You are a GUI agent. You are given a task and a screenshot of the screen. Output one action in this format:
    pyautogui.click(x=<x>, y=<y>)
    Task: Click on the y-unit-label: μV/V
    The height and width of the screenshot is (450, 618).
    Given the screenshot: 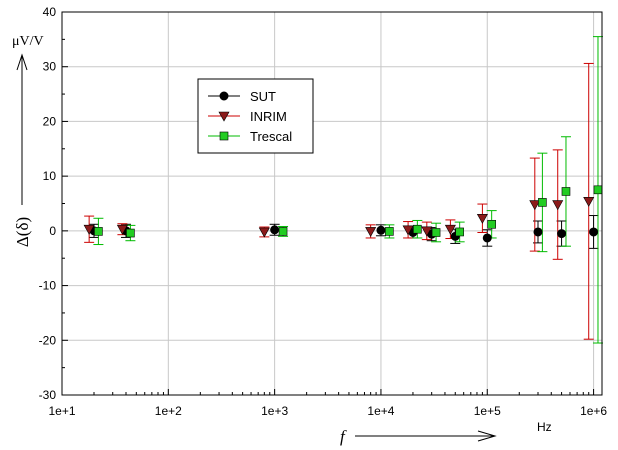 What is the action you would take?
    pyautogui.click(x=28, y=41)
    